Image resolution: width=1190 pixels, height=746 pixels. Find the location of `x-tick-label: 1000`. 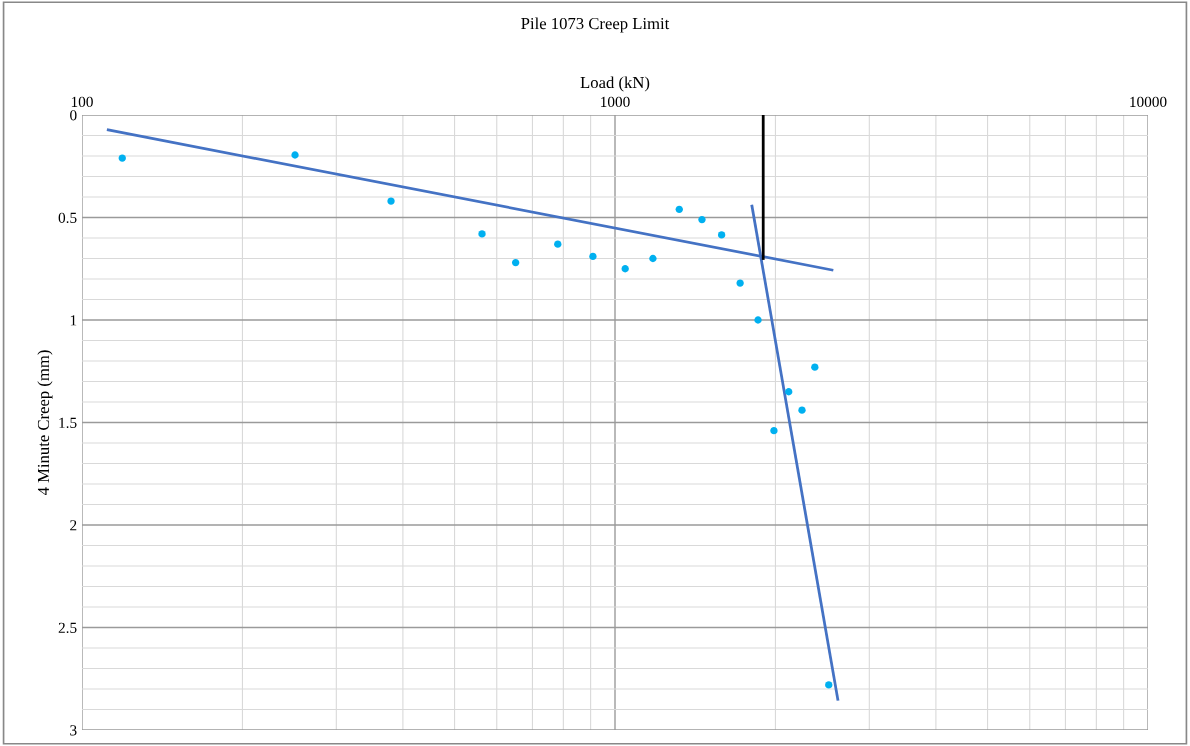

x-tick-label: 1000 is located at coordinates (615, 102).